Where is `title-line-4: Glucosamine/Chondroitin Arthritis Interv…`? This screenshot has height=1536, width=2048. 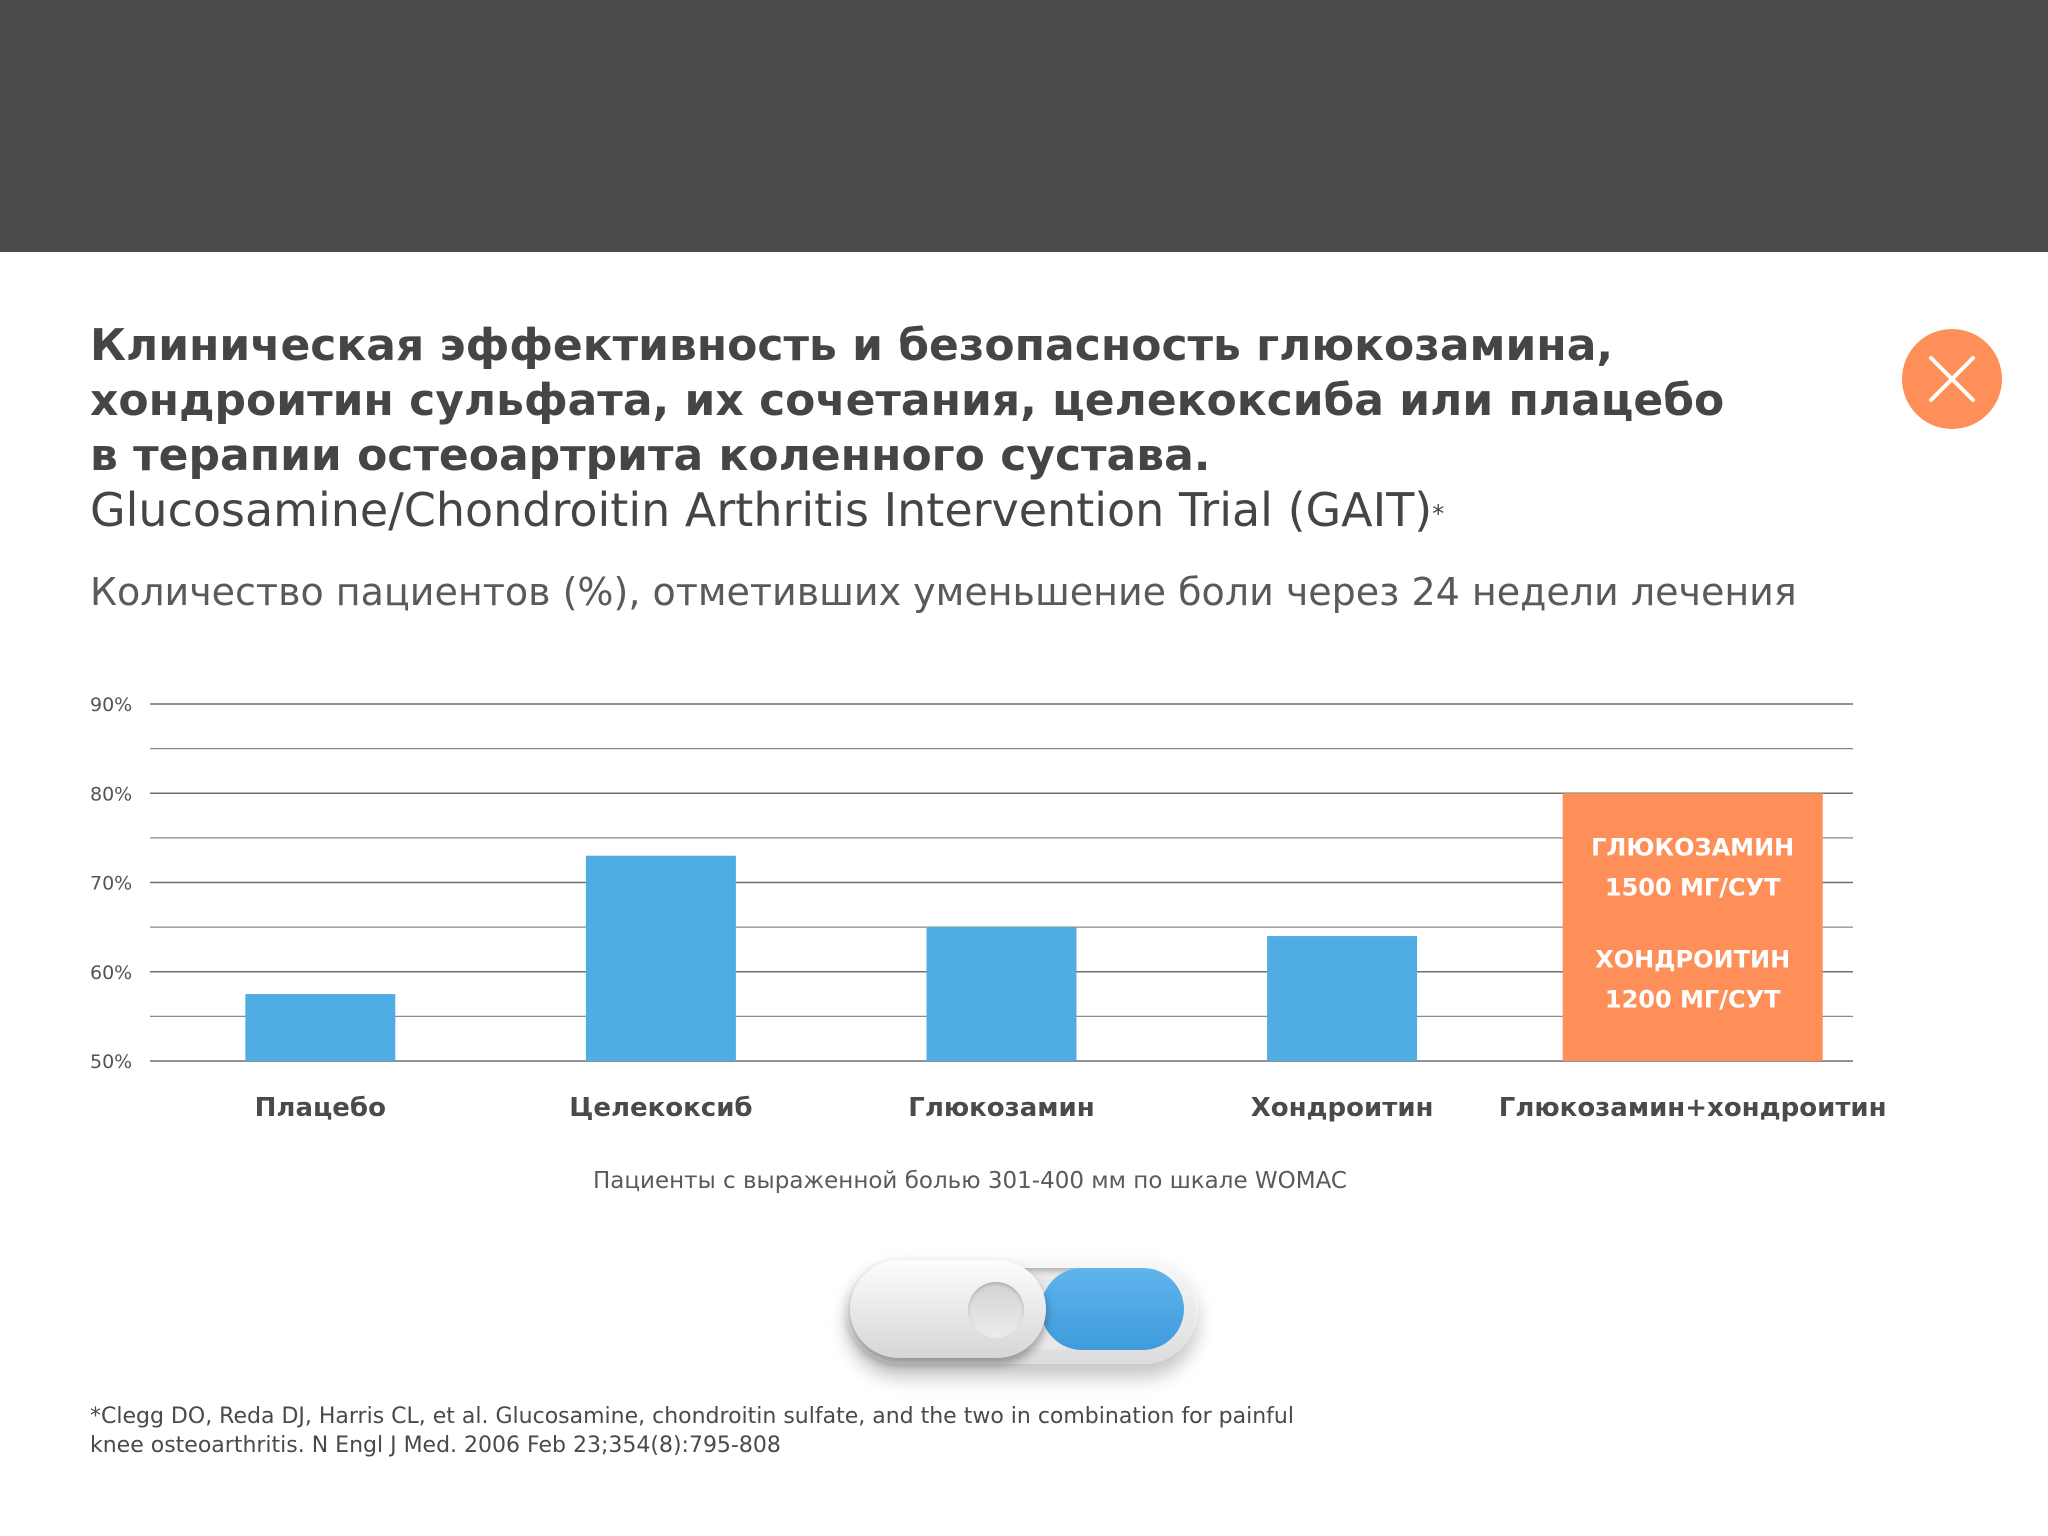 title-line-4: Glucosamine/Chondroitin Arthritis Interv… is located at coordinates (940, 510).